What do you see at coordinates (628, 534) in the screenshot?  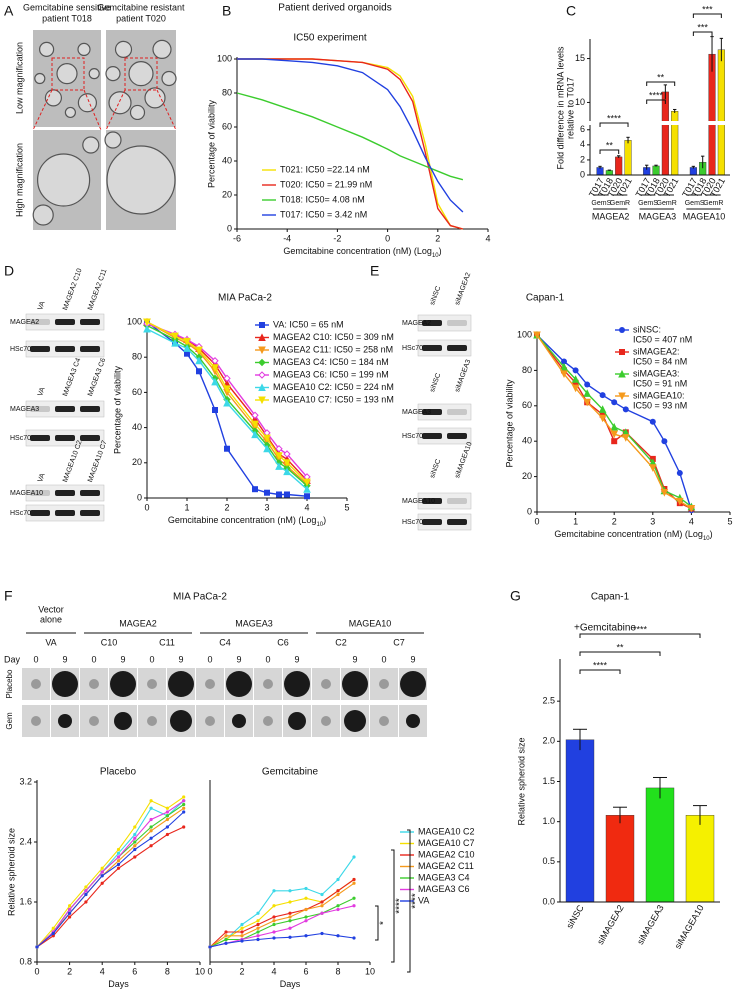 I see `x-axis-label-part: Gemcitabine concentration (nM) (Log` at bounding box center [628, 534].